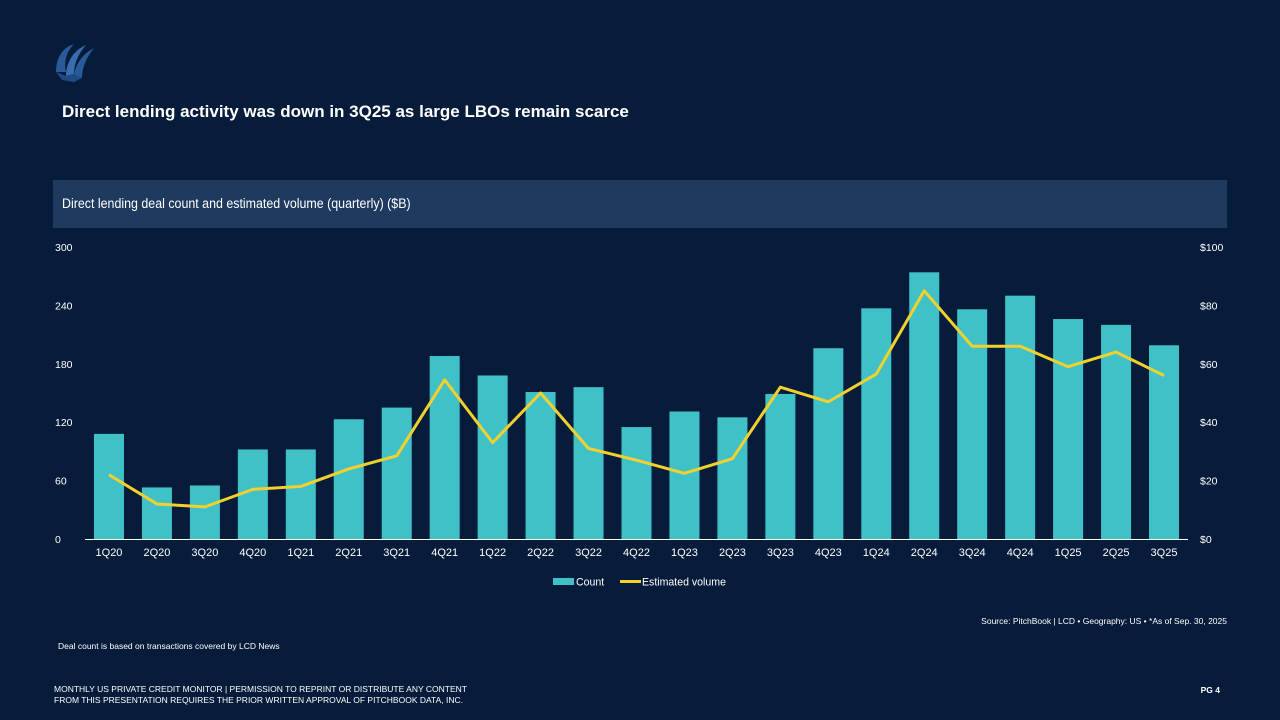 This screenshot has height=720, width=1280. Describe the element at coordinates (780, 553) in the screenshot. I see `x-tick-label: 3Q23` at that location.